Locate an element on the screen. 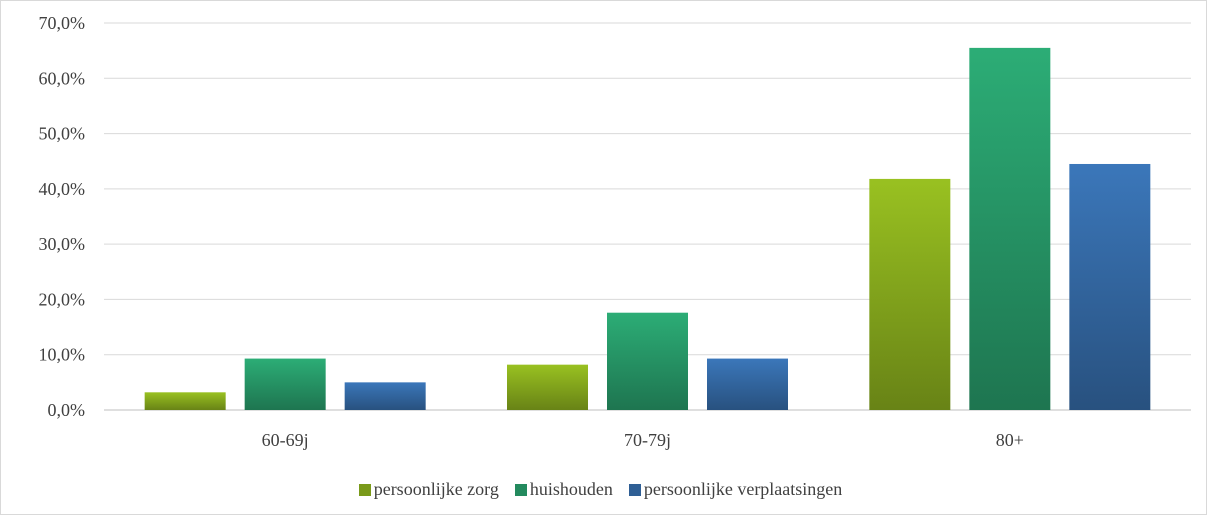  y-tick-label: 0,0% is located at coordinates (67, 410).